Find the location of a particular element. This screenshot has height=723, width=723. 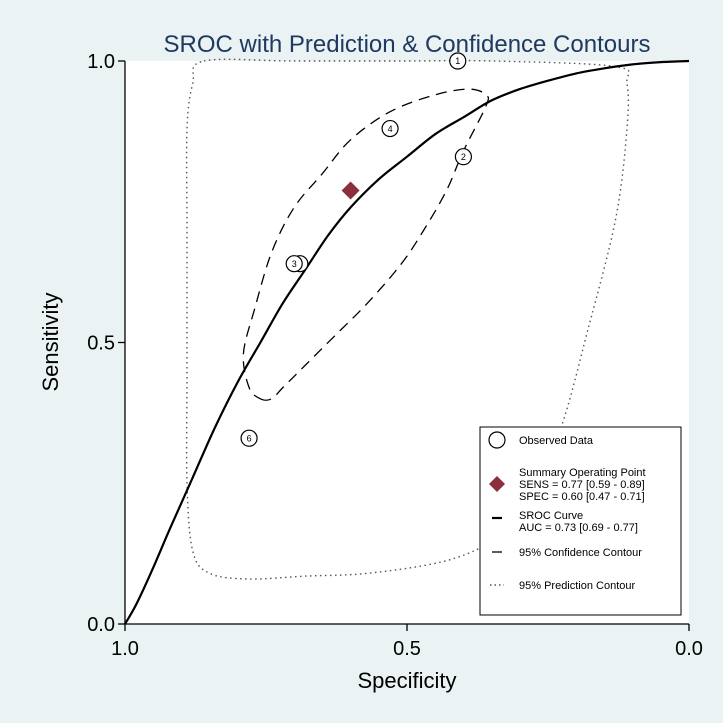

summary-operating-point is located at coordinates (350, 190).